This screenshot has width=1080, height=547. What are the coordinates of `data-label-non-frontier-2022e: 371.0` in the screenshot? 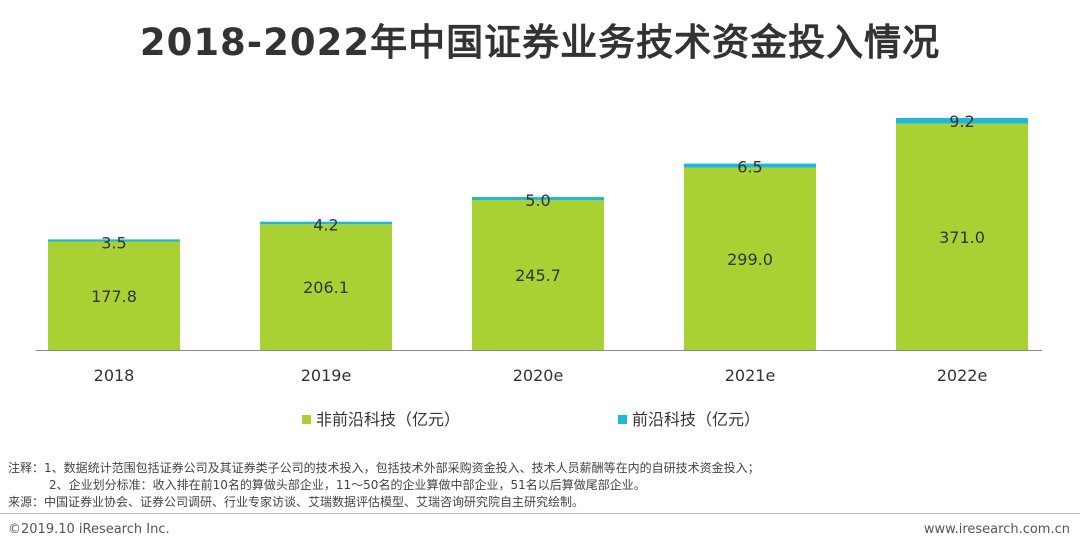 It's located at (962, 237).